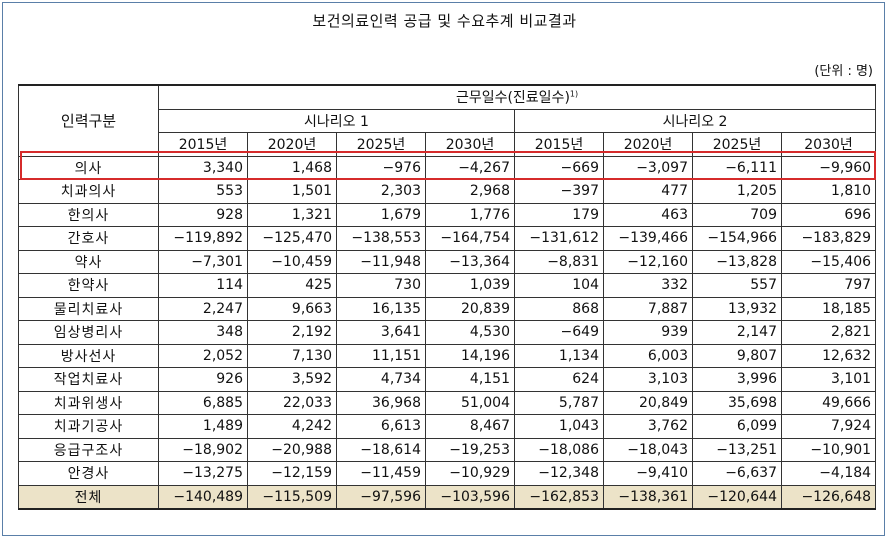  Describe the element at coordinates (648, 214) in the screenshot. I see `value-cell: 463` at that location.